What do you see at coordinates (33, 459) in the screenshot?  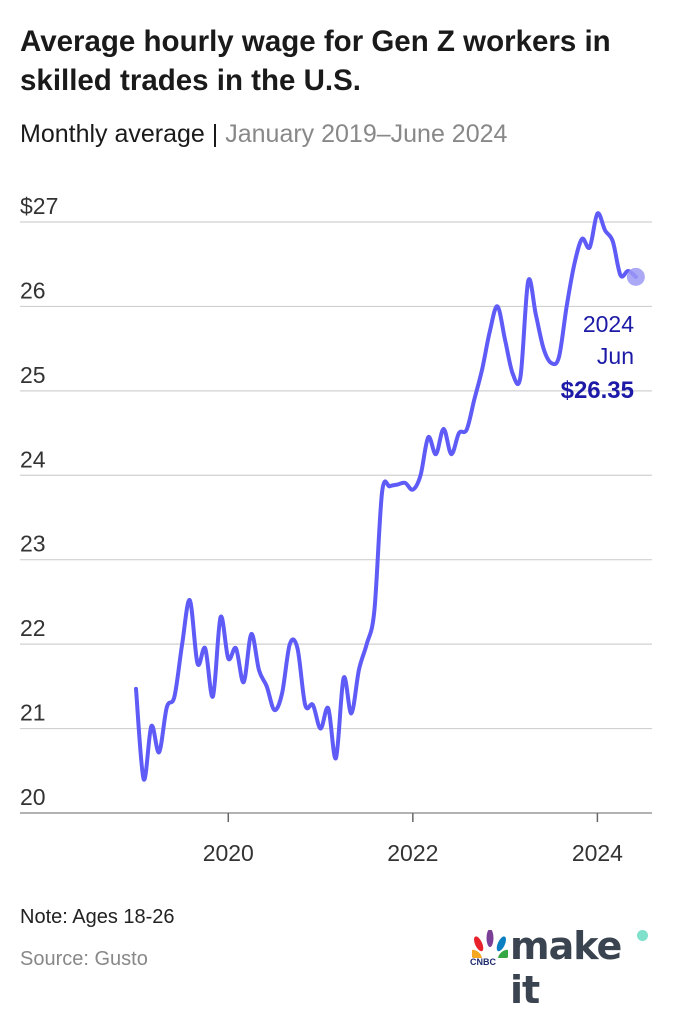 I see `y-tick-label: 24` at bounding box center [33, 459].